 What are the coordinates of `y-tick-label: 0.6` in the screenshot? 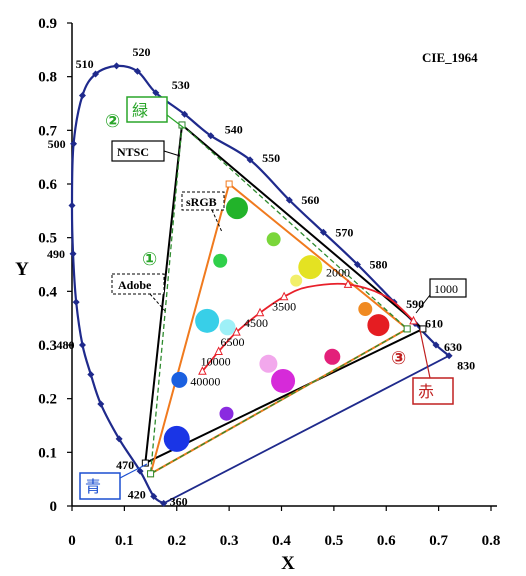 It's located at (47, 185).